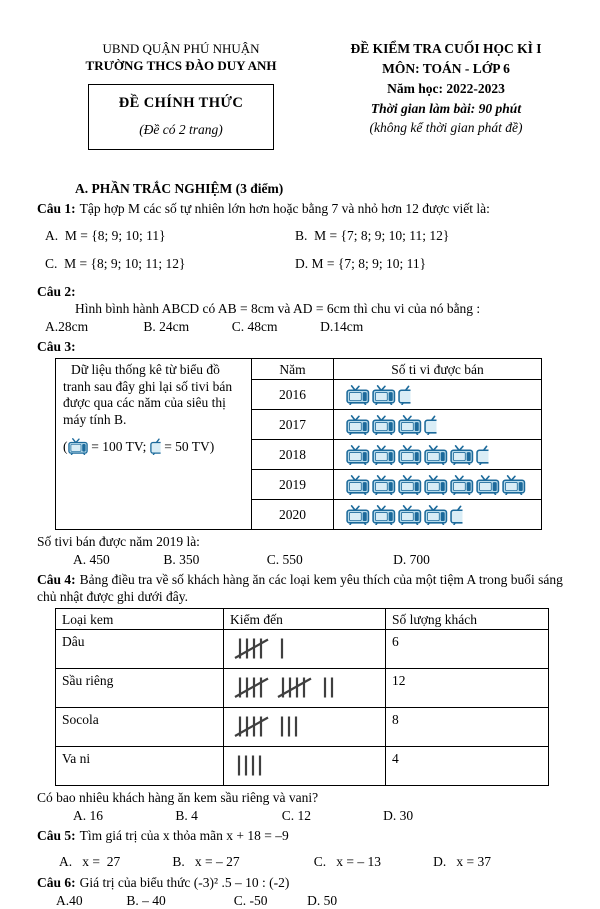  Describe the element at coordinates (250, 900) in the screenshot. I see `q6-option-c: C. -50` at that location.